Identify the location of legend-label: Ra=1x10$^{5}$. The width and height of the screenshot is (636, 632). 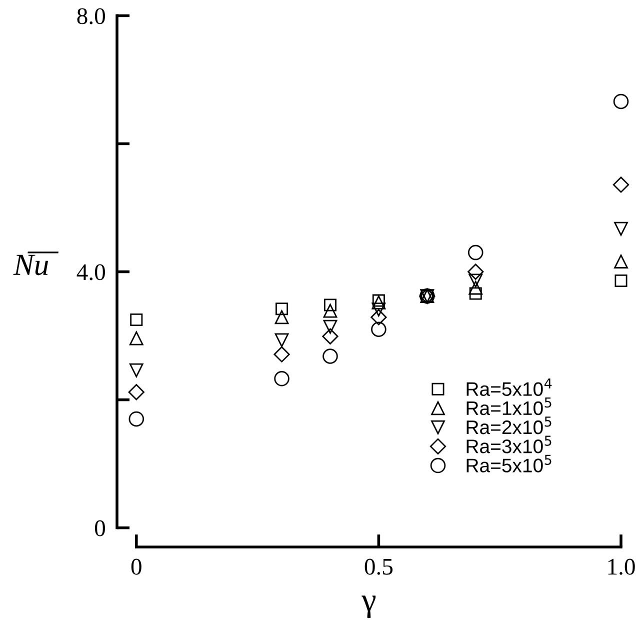
(509, 407).